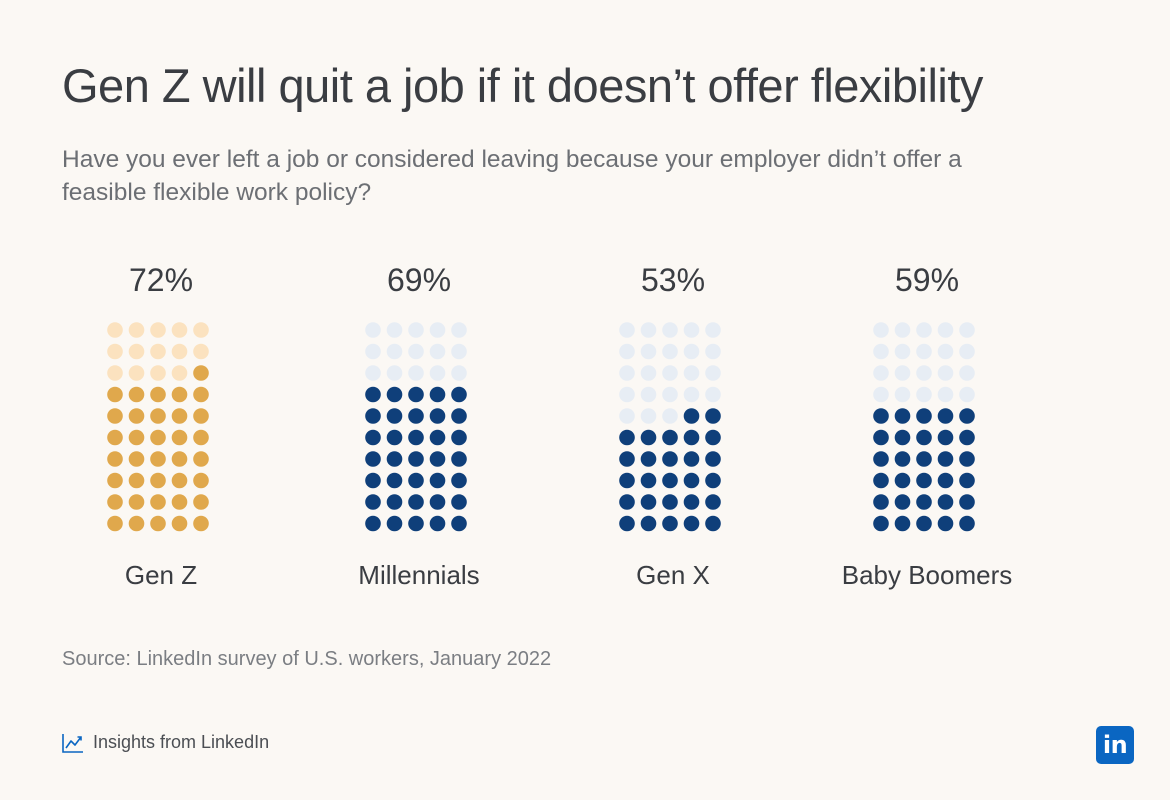 Image resolution: width=1170 pixels, height=800 pixels. What do you see at coordinates (1115, 745) in the screenshot?
I see `linkedin-logo: in` at bounding box center [1115, 745].